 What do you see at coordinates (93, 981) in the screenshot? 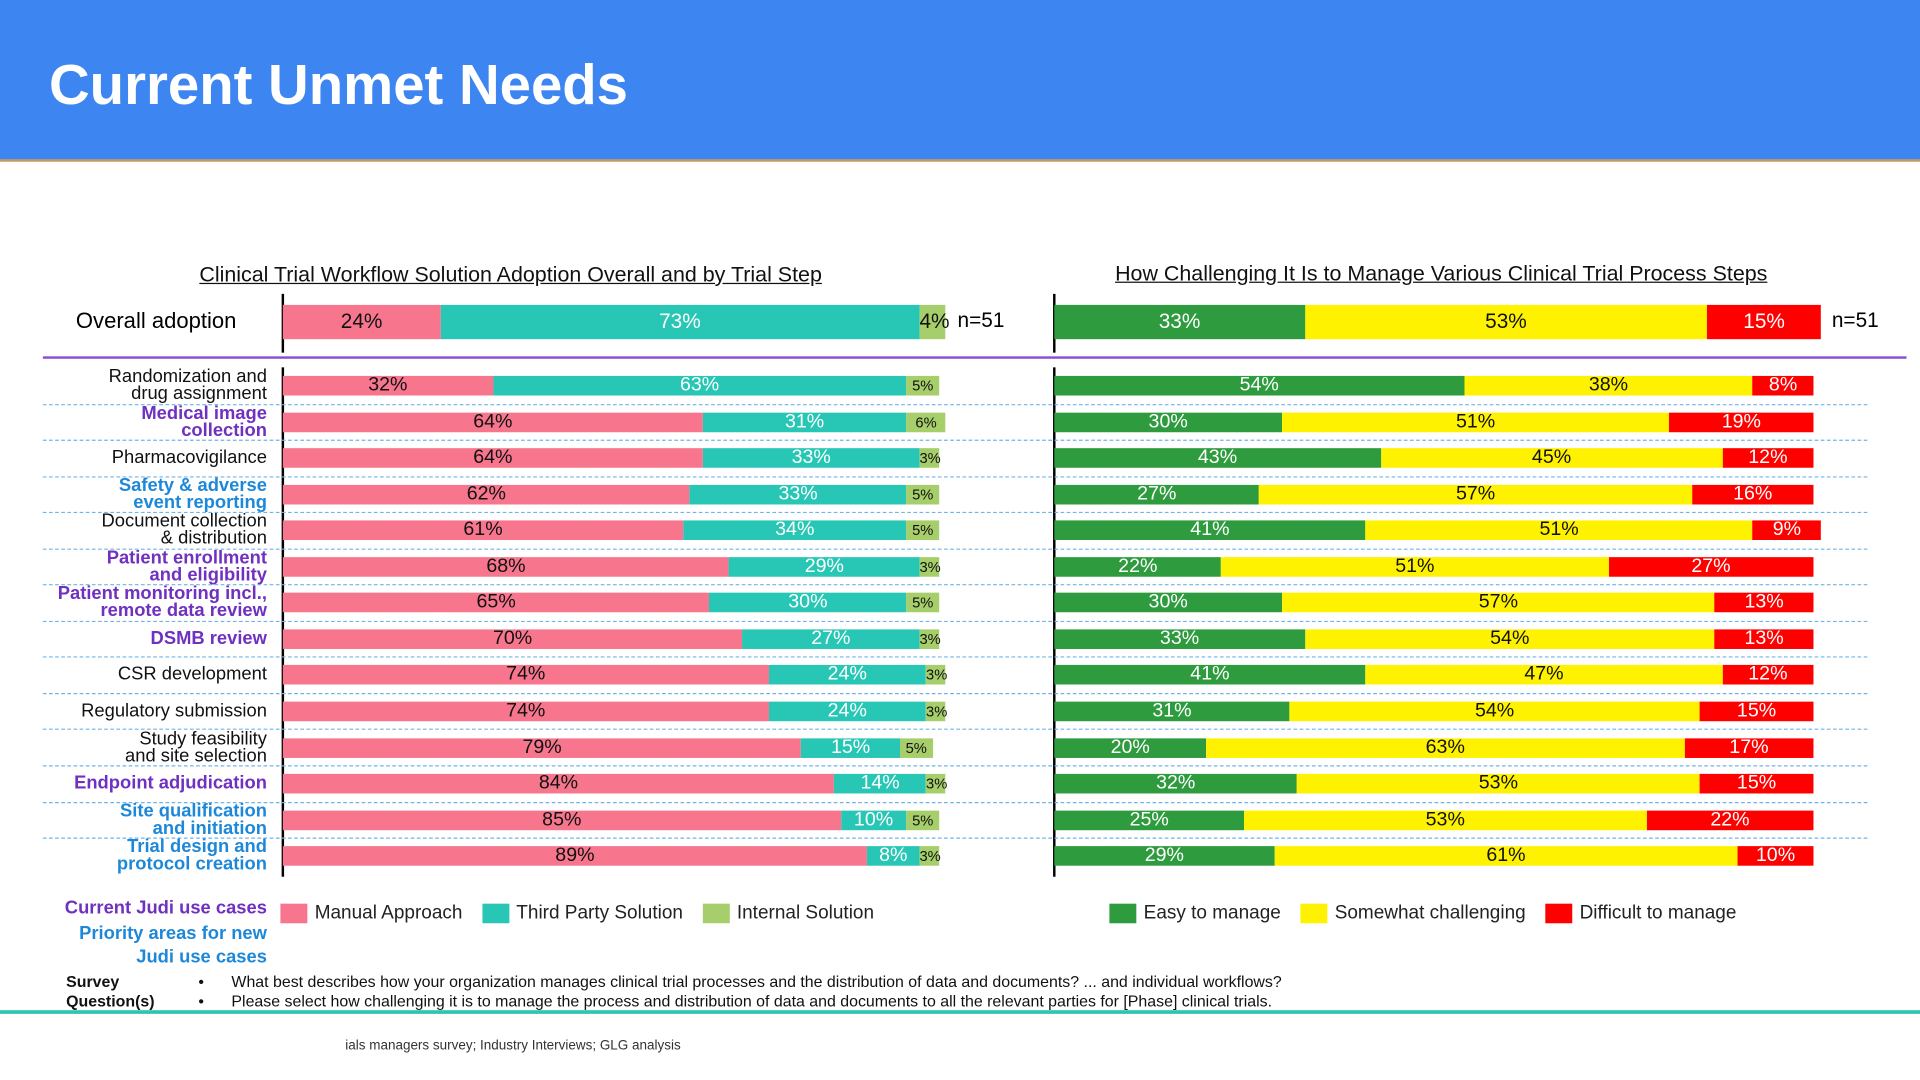
I see `survey-label: Survey` at bounding box center [93, 981].